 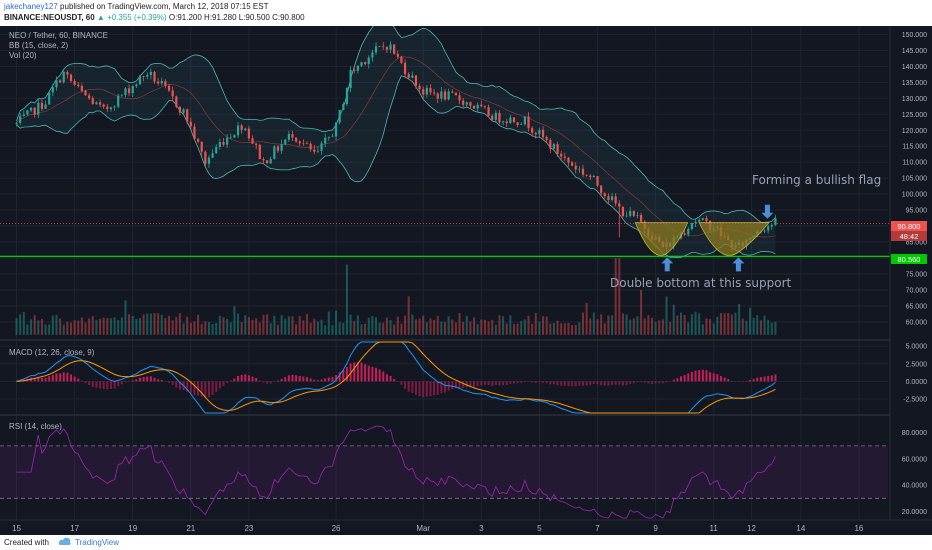 What do you see at coordinates (911, 280) in the screenshot?
I see `price-axis` at bounding box center [911, 280].